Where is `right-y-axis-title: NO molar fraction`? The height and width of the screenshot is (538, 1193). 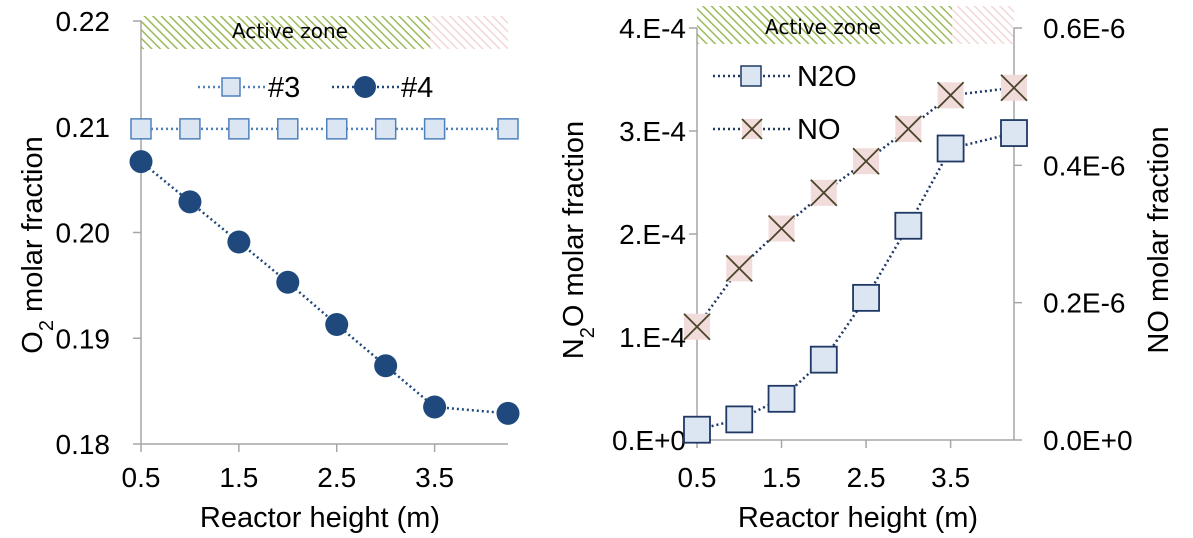
right-y-axis-title: NO molar fraction is located at coordinates (1159, 239).